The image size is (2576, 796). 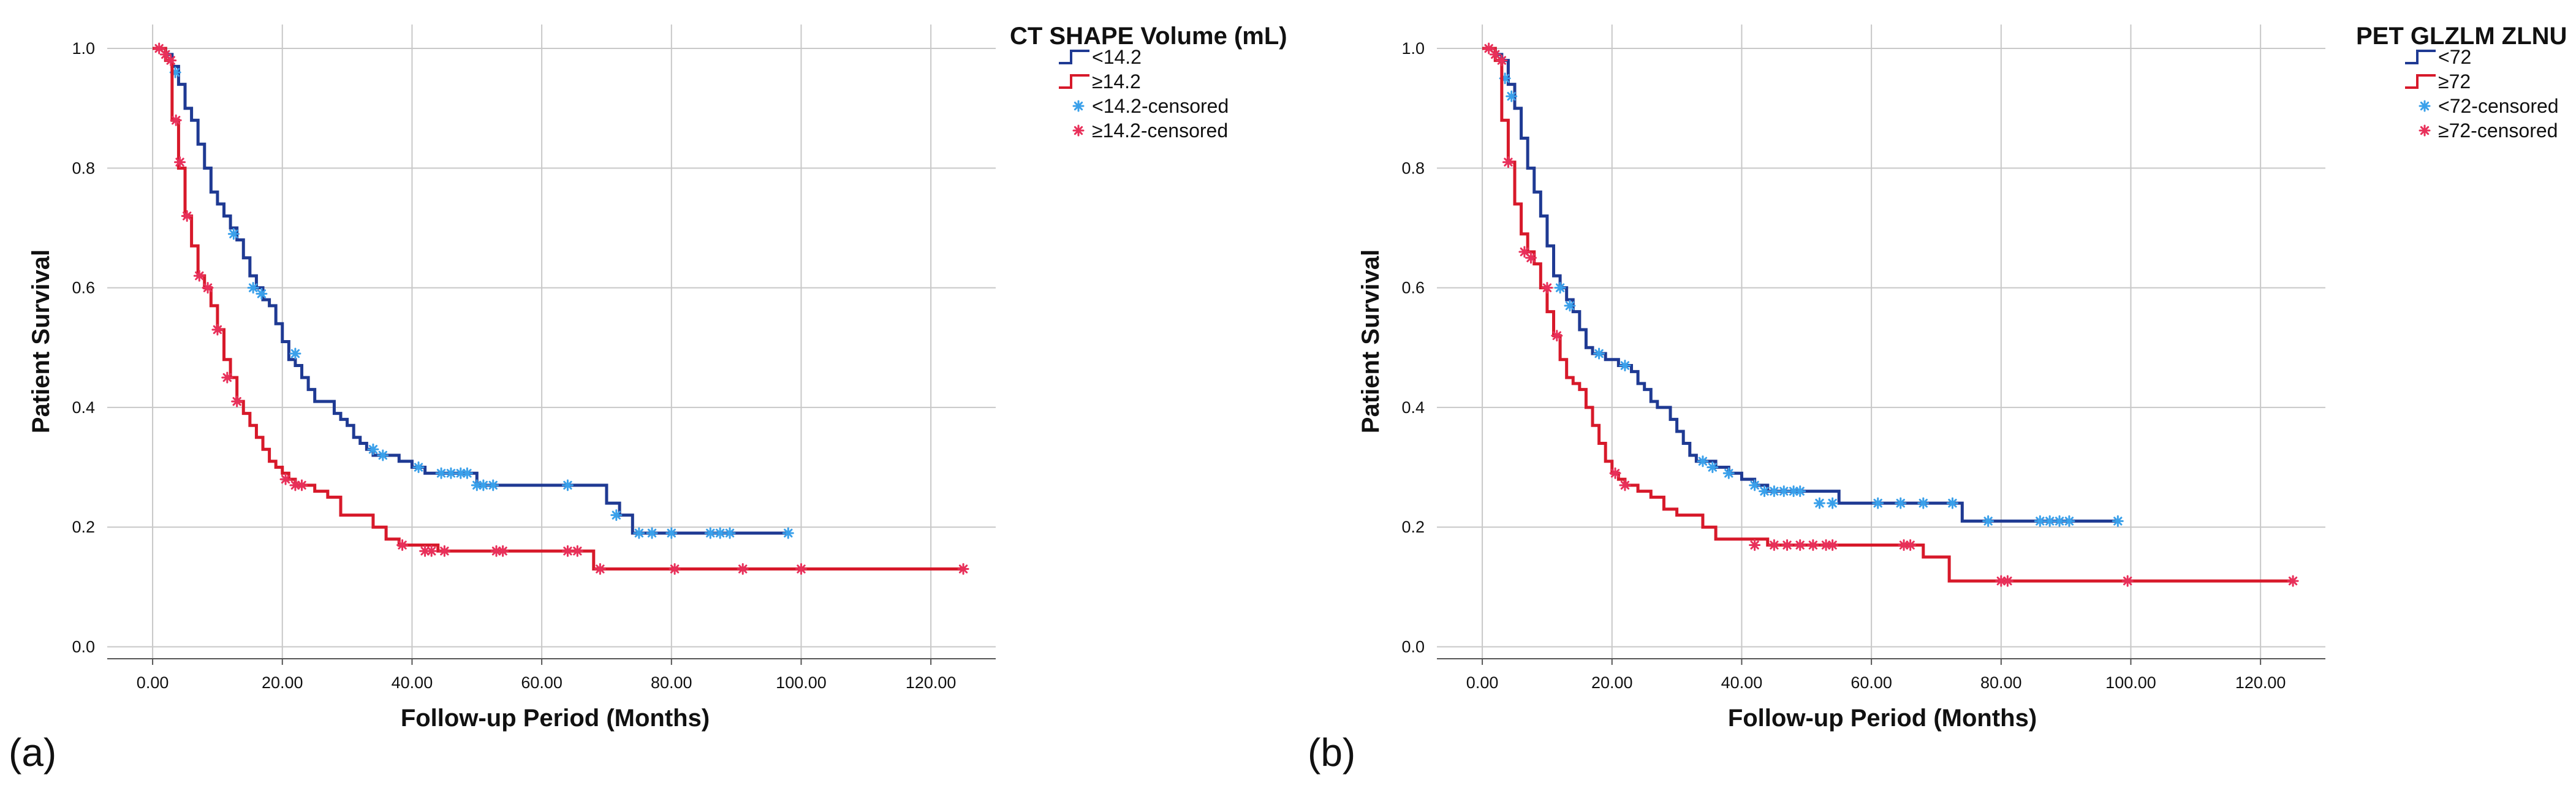 I want to click on panel-b-series-high-legend-censored-glyph, so click(x=2425, y=130).